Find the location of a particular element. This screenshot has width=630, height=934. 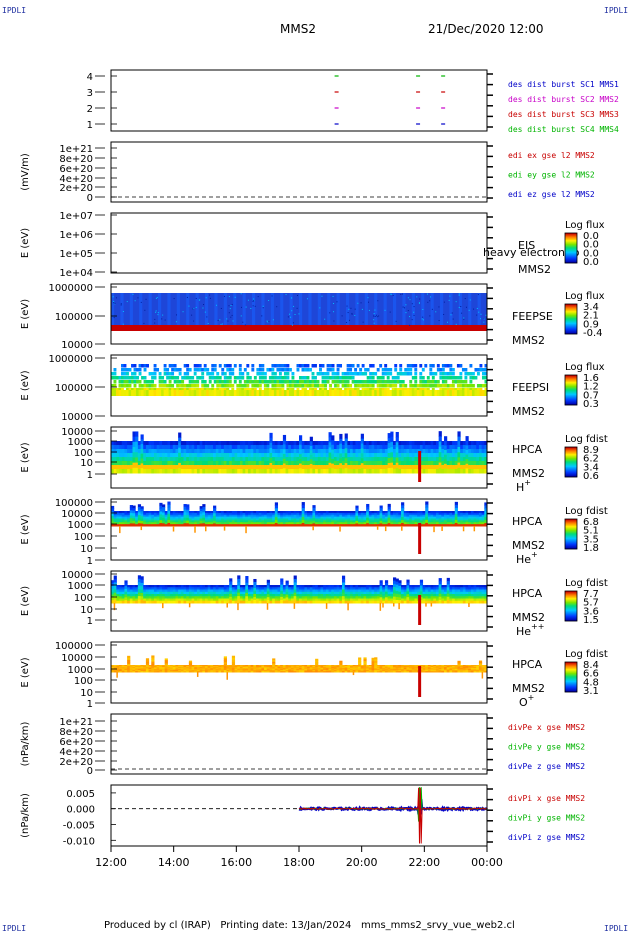

panel-eis-colorbar-strip is located at coordinates (571, 248).